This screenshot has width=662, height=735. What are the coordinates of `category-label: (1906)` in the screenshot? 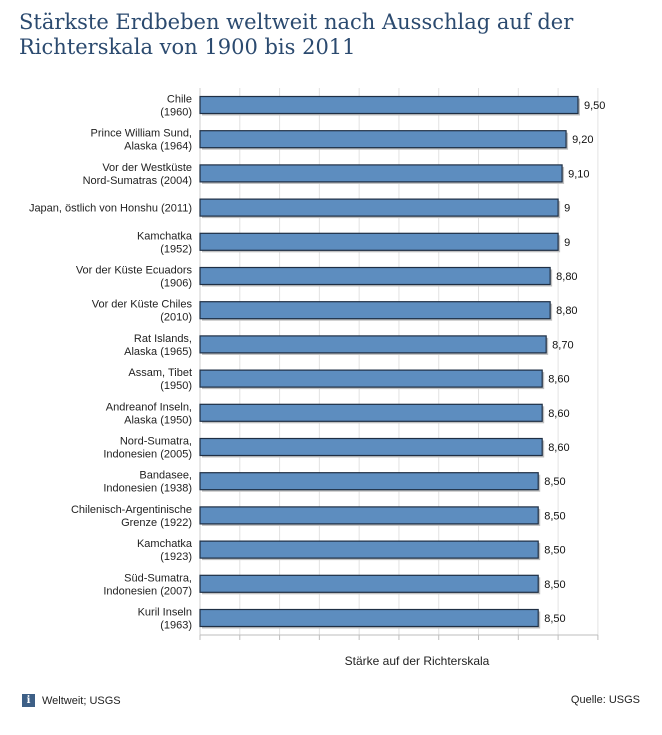 It's located at (176, 284).